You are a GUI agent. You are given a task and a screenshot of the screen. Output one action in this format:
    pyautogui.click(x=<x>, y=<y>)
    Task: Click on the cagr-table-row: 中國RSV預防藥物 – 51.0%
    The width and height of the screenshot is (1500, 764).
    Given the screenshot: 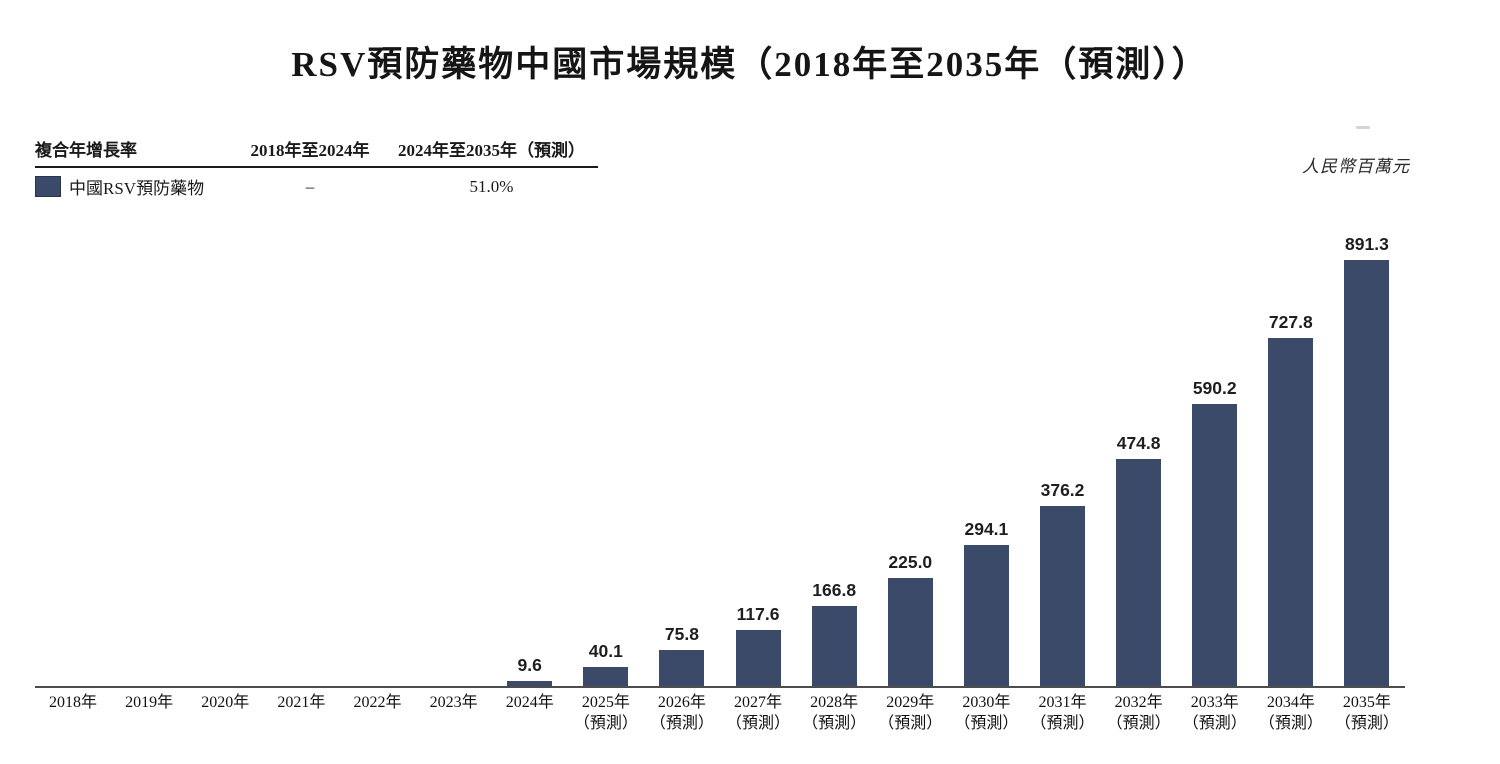 What is the action you would take?
    pyautogui.click(x=316, y=183)
    